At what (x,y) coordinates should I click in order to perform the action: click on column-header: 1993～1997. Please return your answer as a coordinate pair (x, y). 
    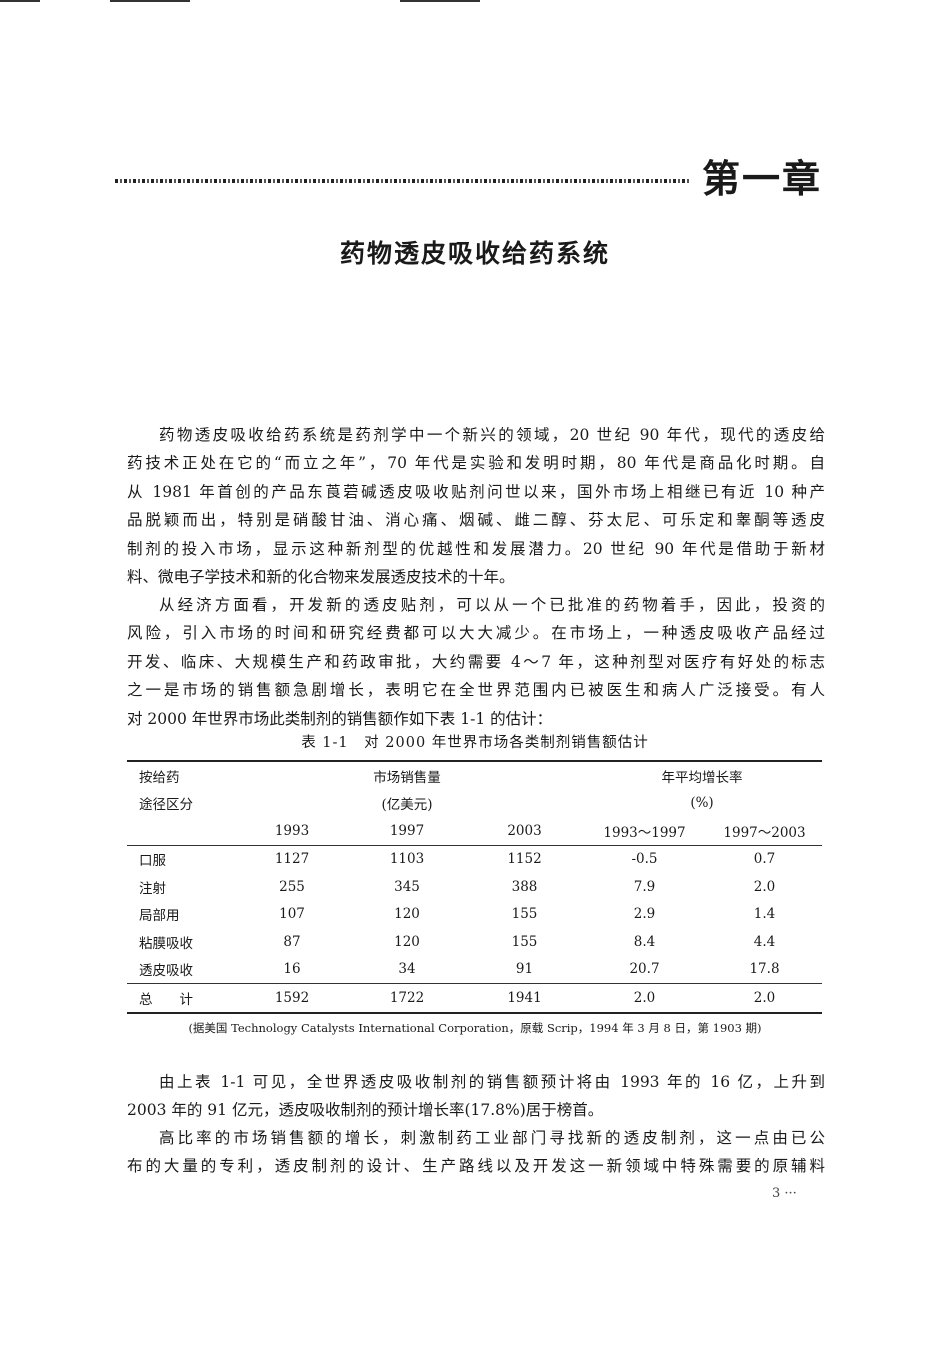
    Looking at the image, I should click on (644, 832).